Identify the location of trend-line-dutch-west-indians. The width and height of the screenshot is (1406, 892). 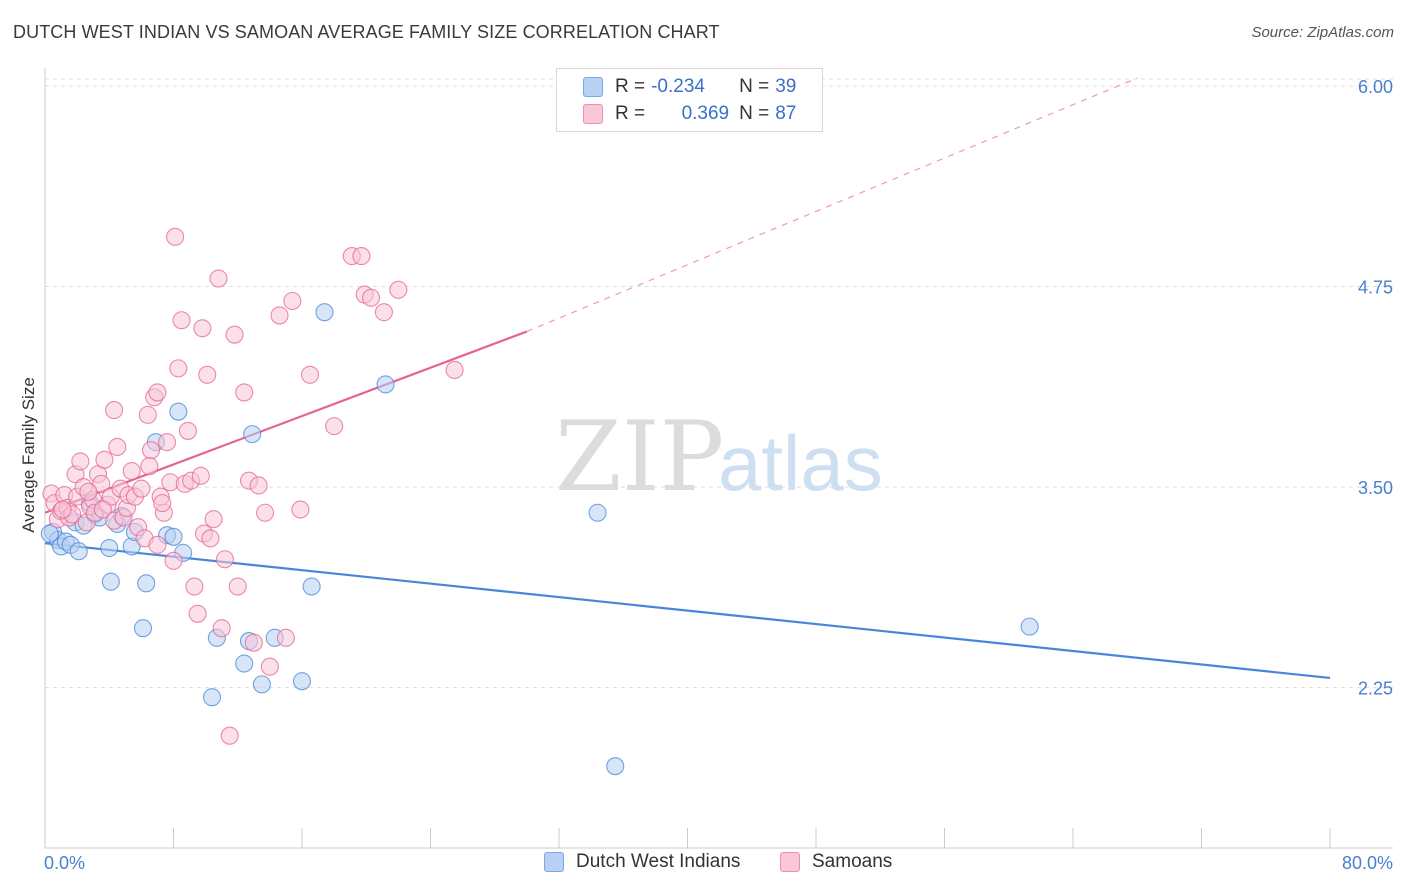
(687, 611).